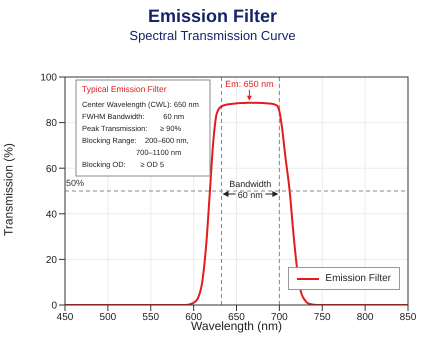  I want to click on x-tick-label: 800, so click(365, 318).